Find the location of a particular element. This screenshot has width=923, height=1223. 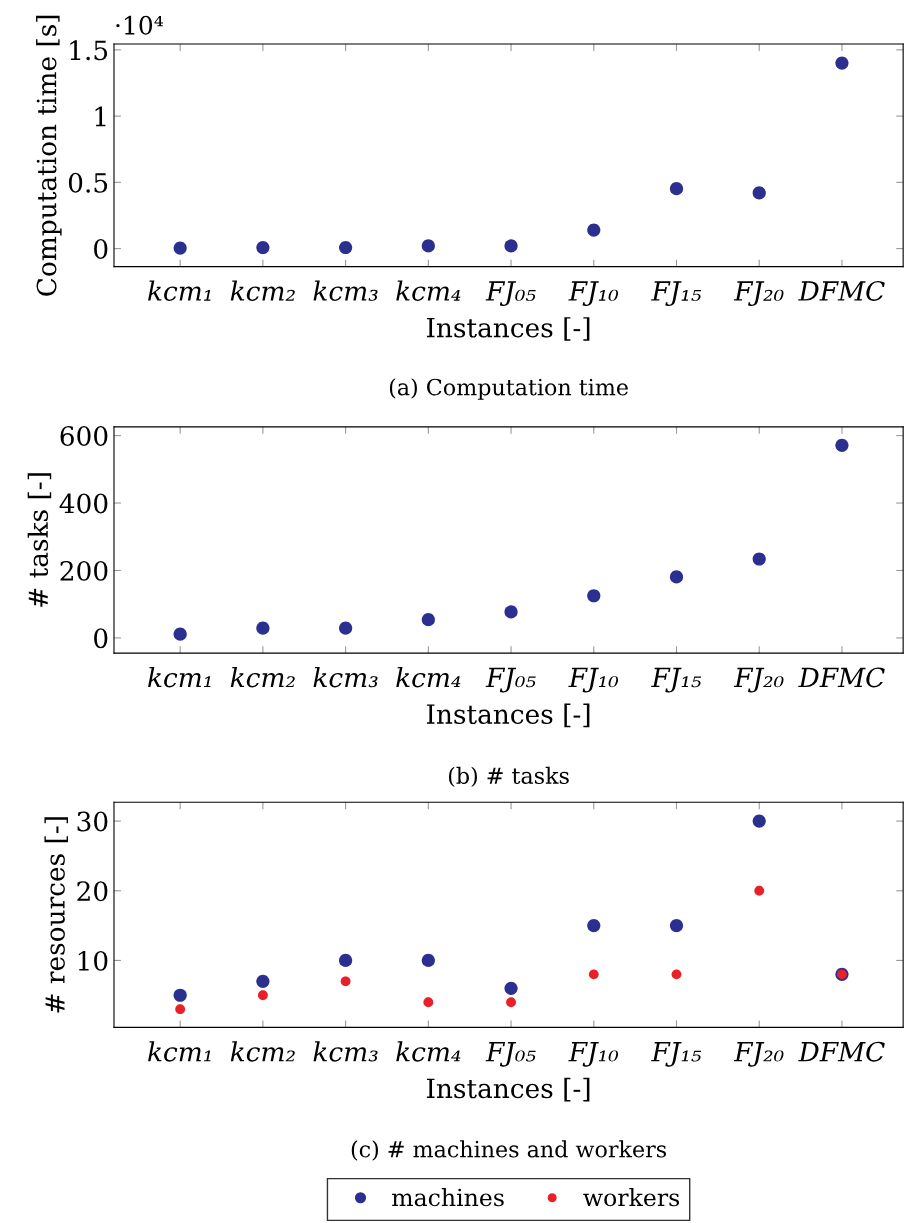

y-tick-label: 20 is located at coordinates (92, 891).